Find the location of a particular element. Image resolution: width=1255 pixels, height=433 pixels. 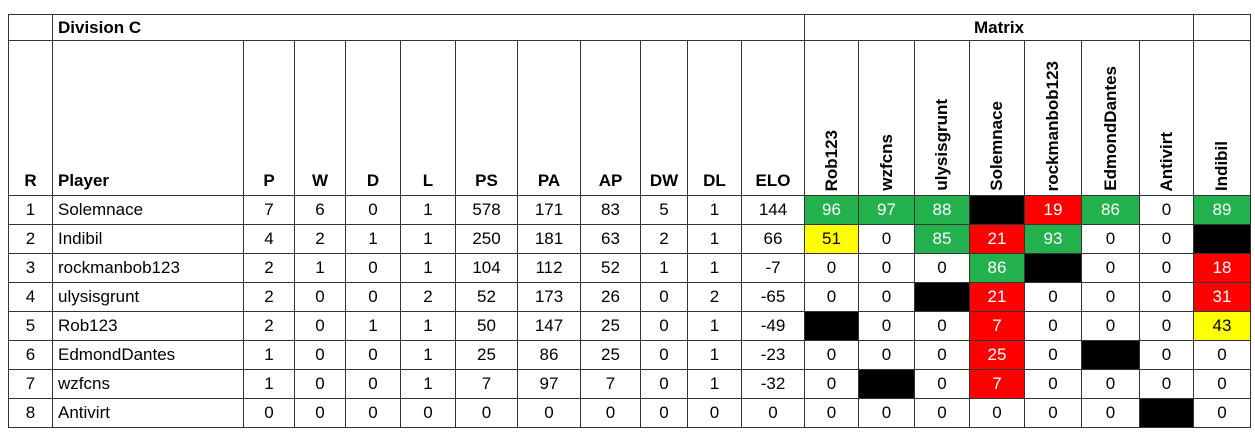

table-cell: 4 is located at coordinates (269, 239).